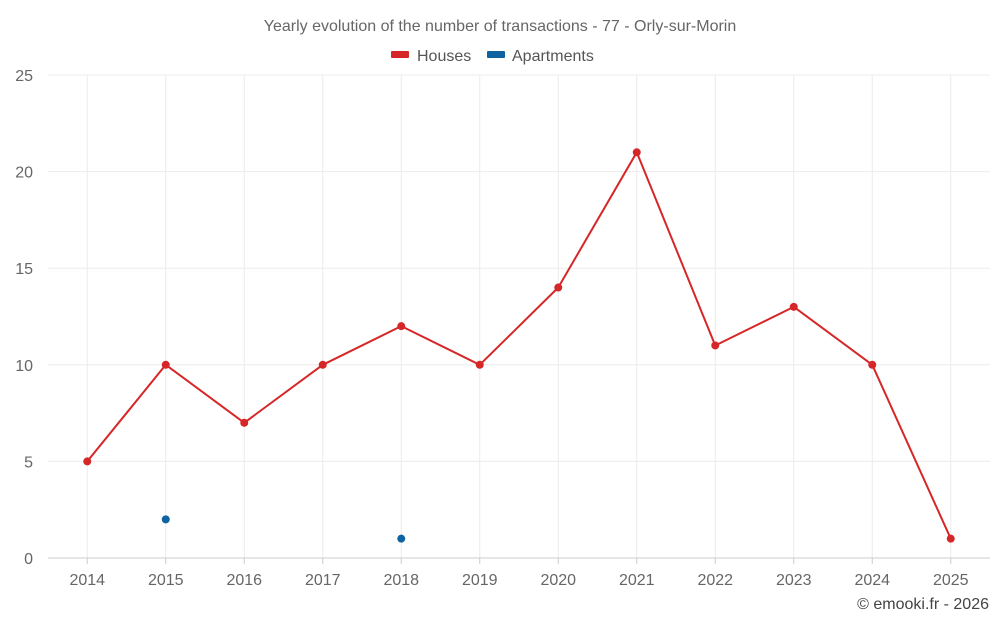 The height and width of the screenshot is (625, 1000). Describe the element at coordinates (479, 364) in the screenshot. I see `data-point-houses-2019` at that location.